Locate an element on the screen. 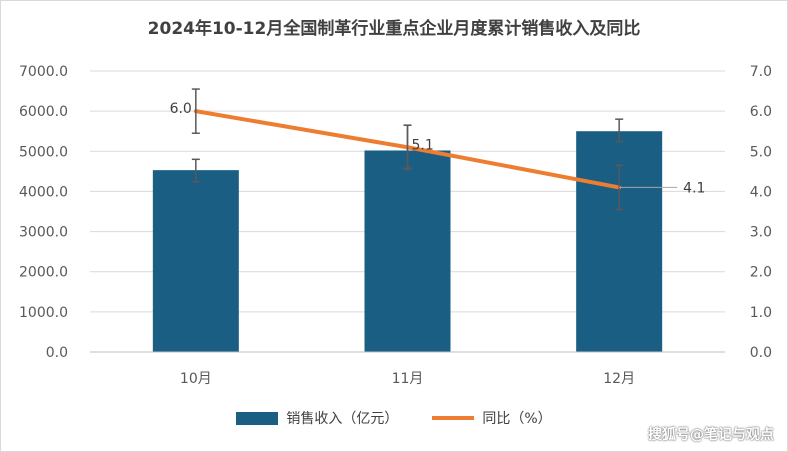 This screenshot has width=788, height=452. right-tick-label: 2.0 is located at coordinates (761, 273).